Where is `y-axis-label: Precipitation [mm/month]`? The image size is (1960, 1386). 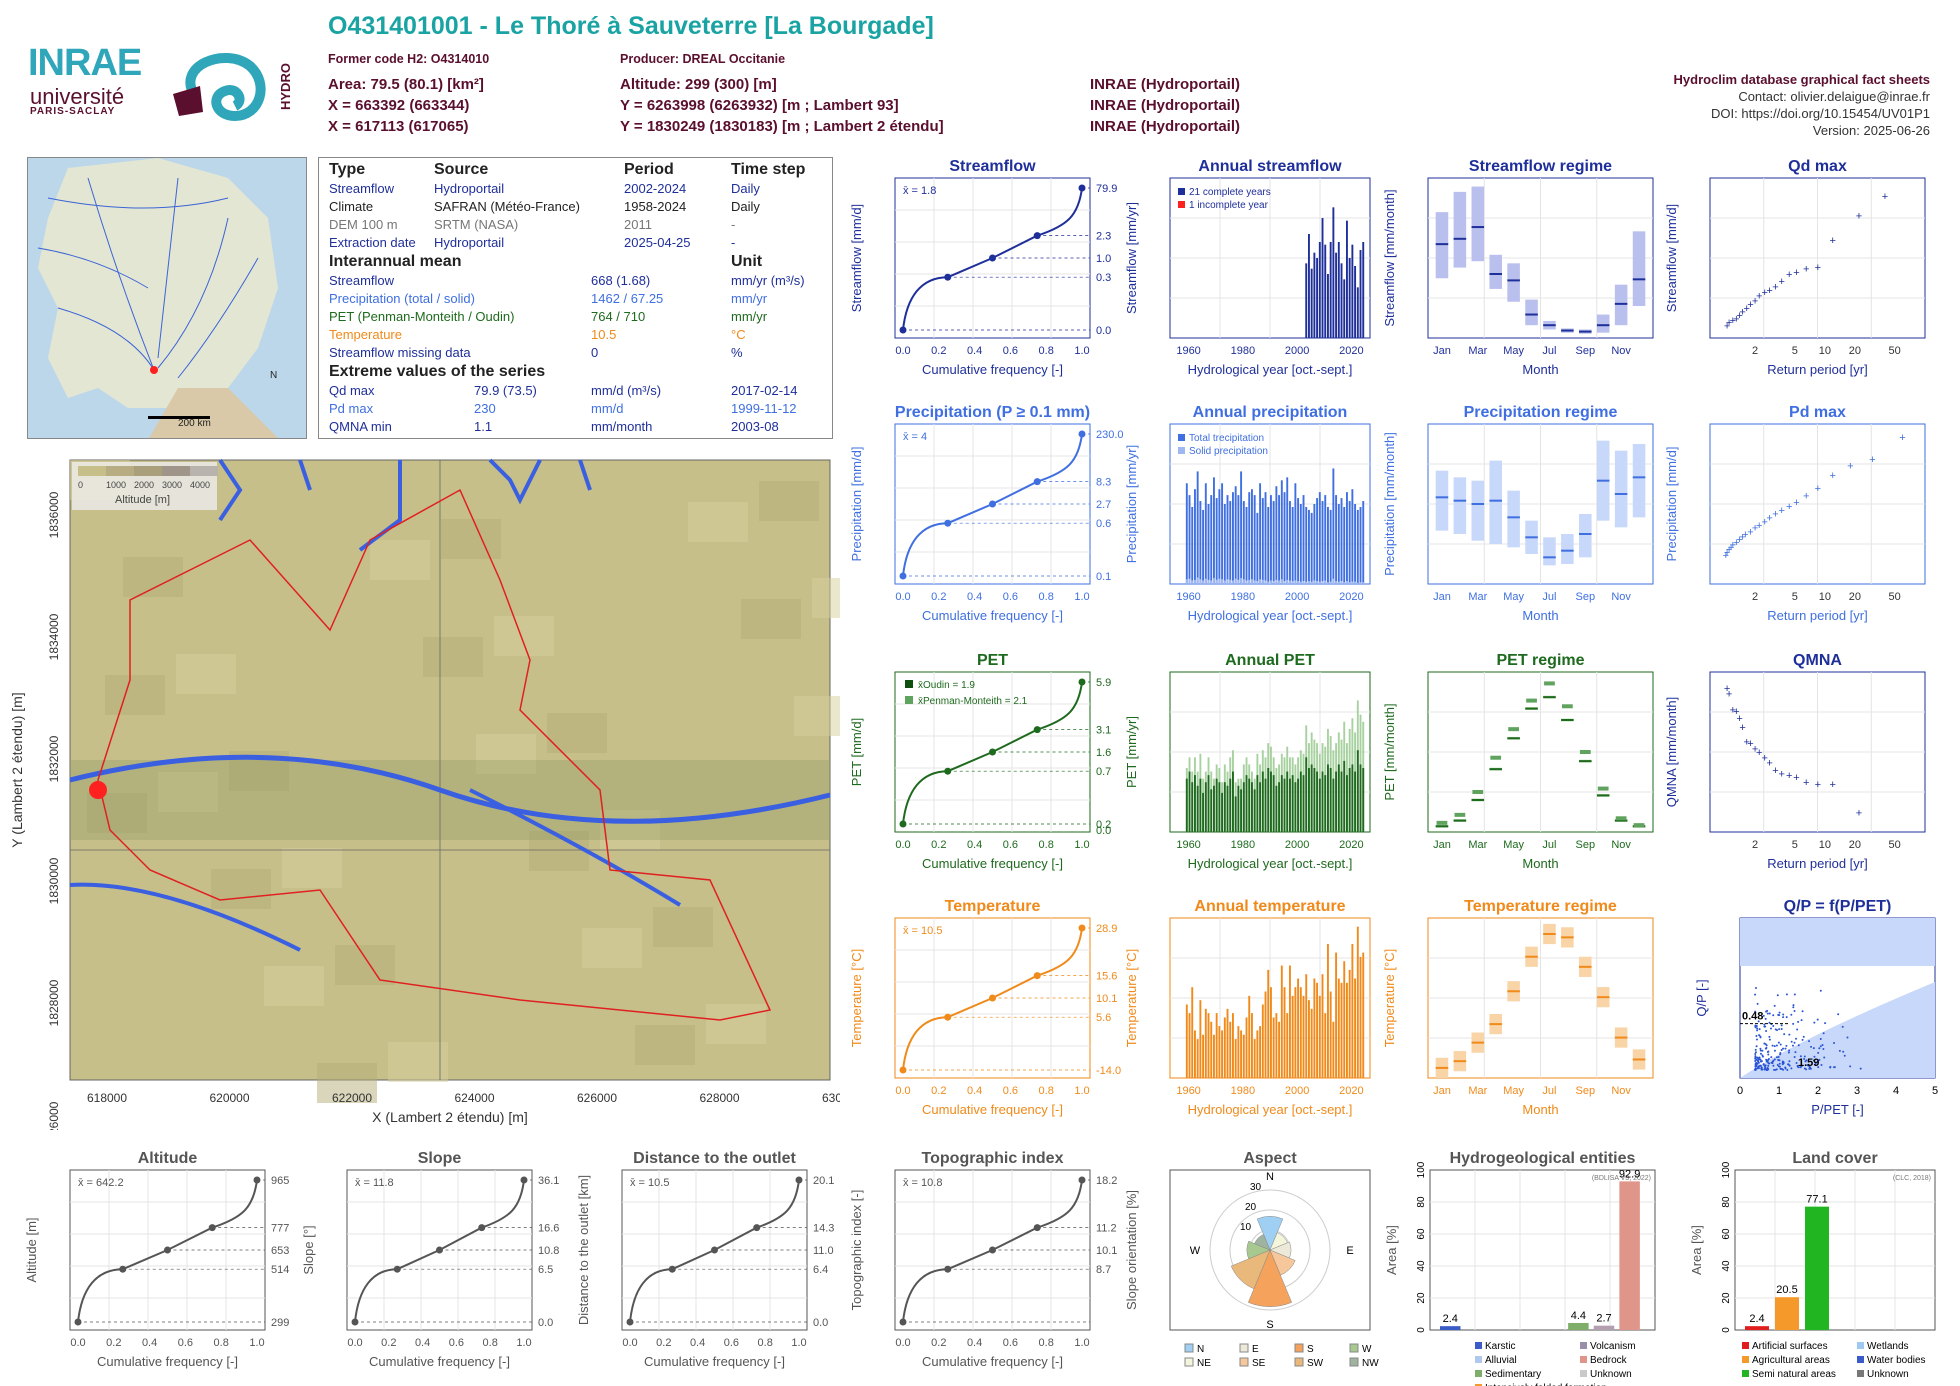 y-axis-label: Precipitation [mm/month] is located at coordinates (1389, 504).